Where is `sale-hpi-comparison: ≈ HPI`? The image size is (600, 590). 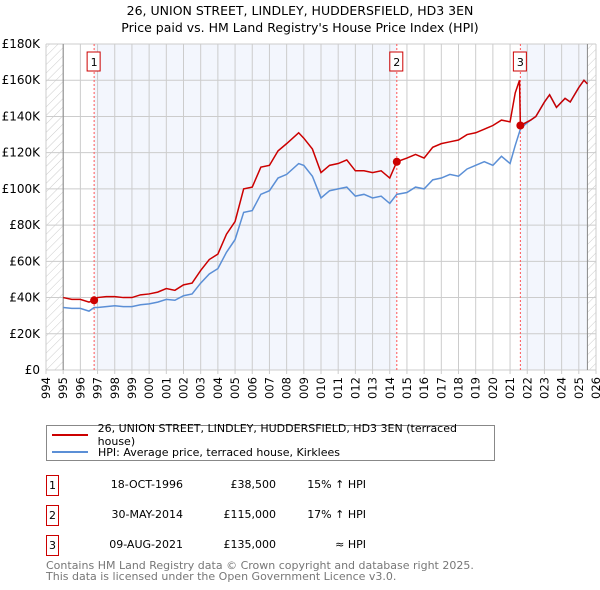 sale-hpi-comparison: ≈ HPI is located at coordinates (350, 544).